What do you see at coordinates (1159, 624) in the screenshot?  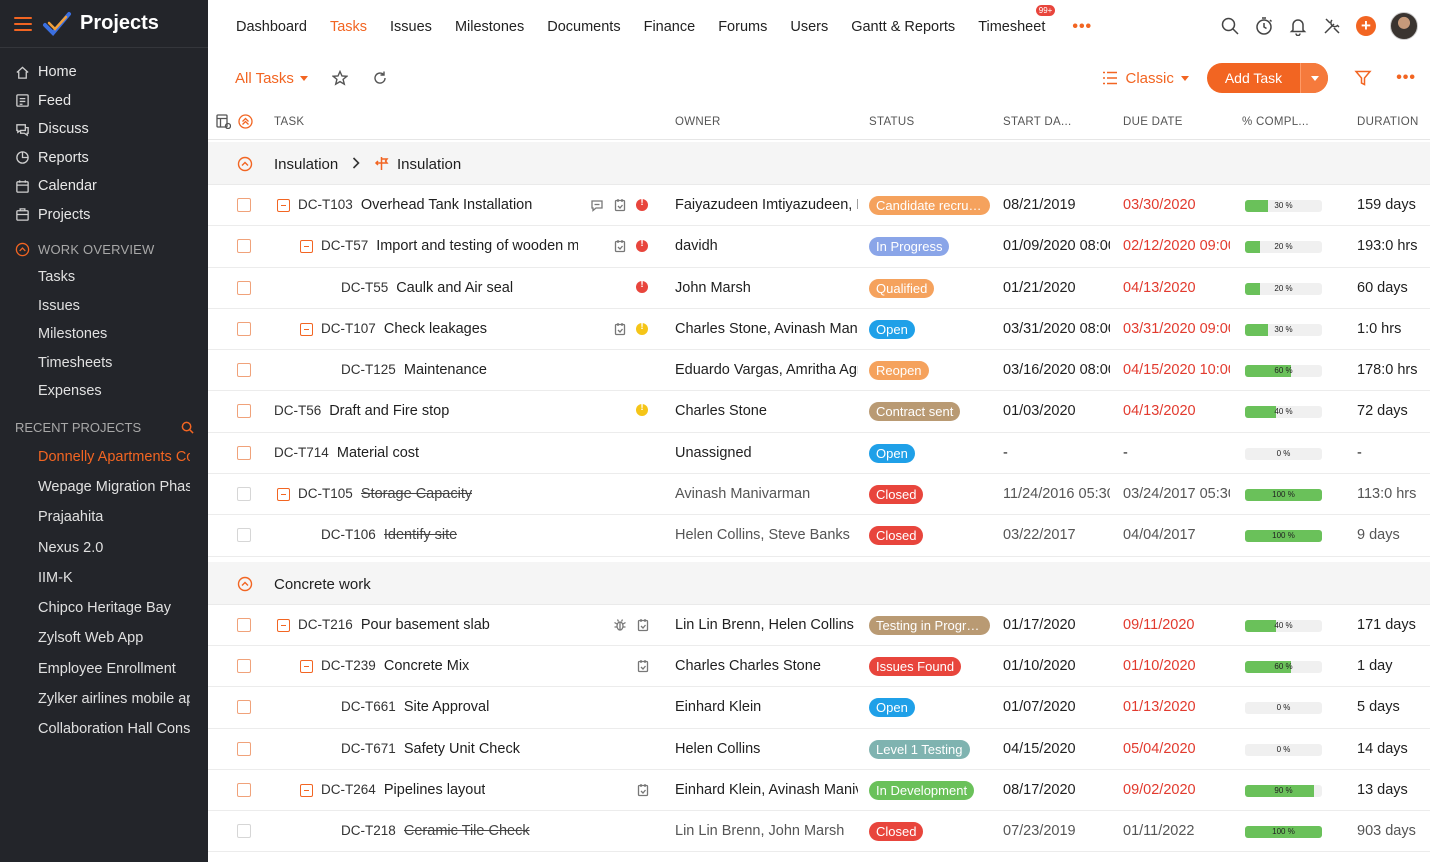 I see `due-date: 09/11/2020` at bounding box center [1159, 624].